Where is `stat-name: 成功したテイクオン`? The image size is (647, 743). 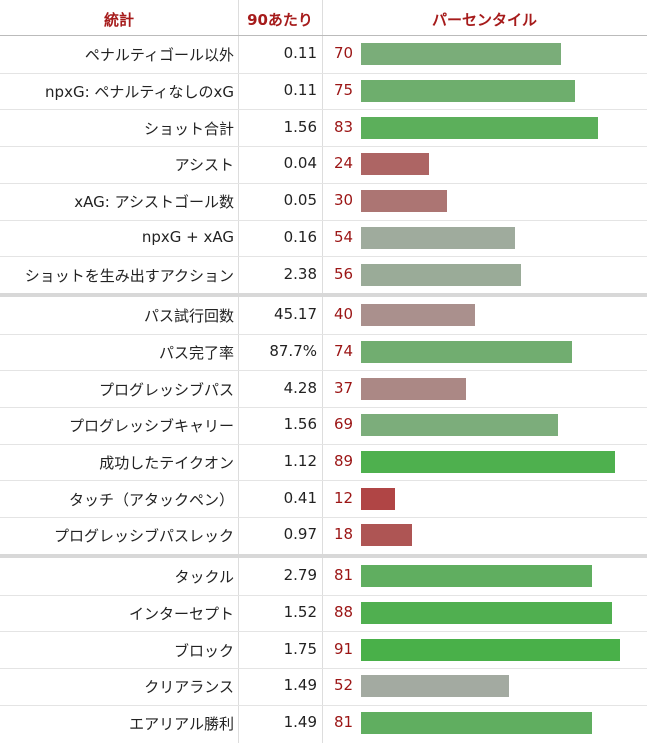 stat-name: 成功したテイクオン is located at coordinates (166, 463).